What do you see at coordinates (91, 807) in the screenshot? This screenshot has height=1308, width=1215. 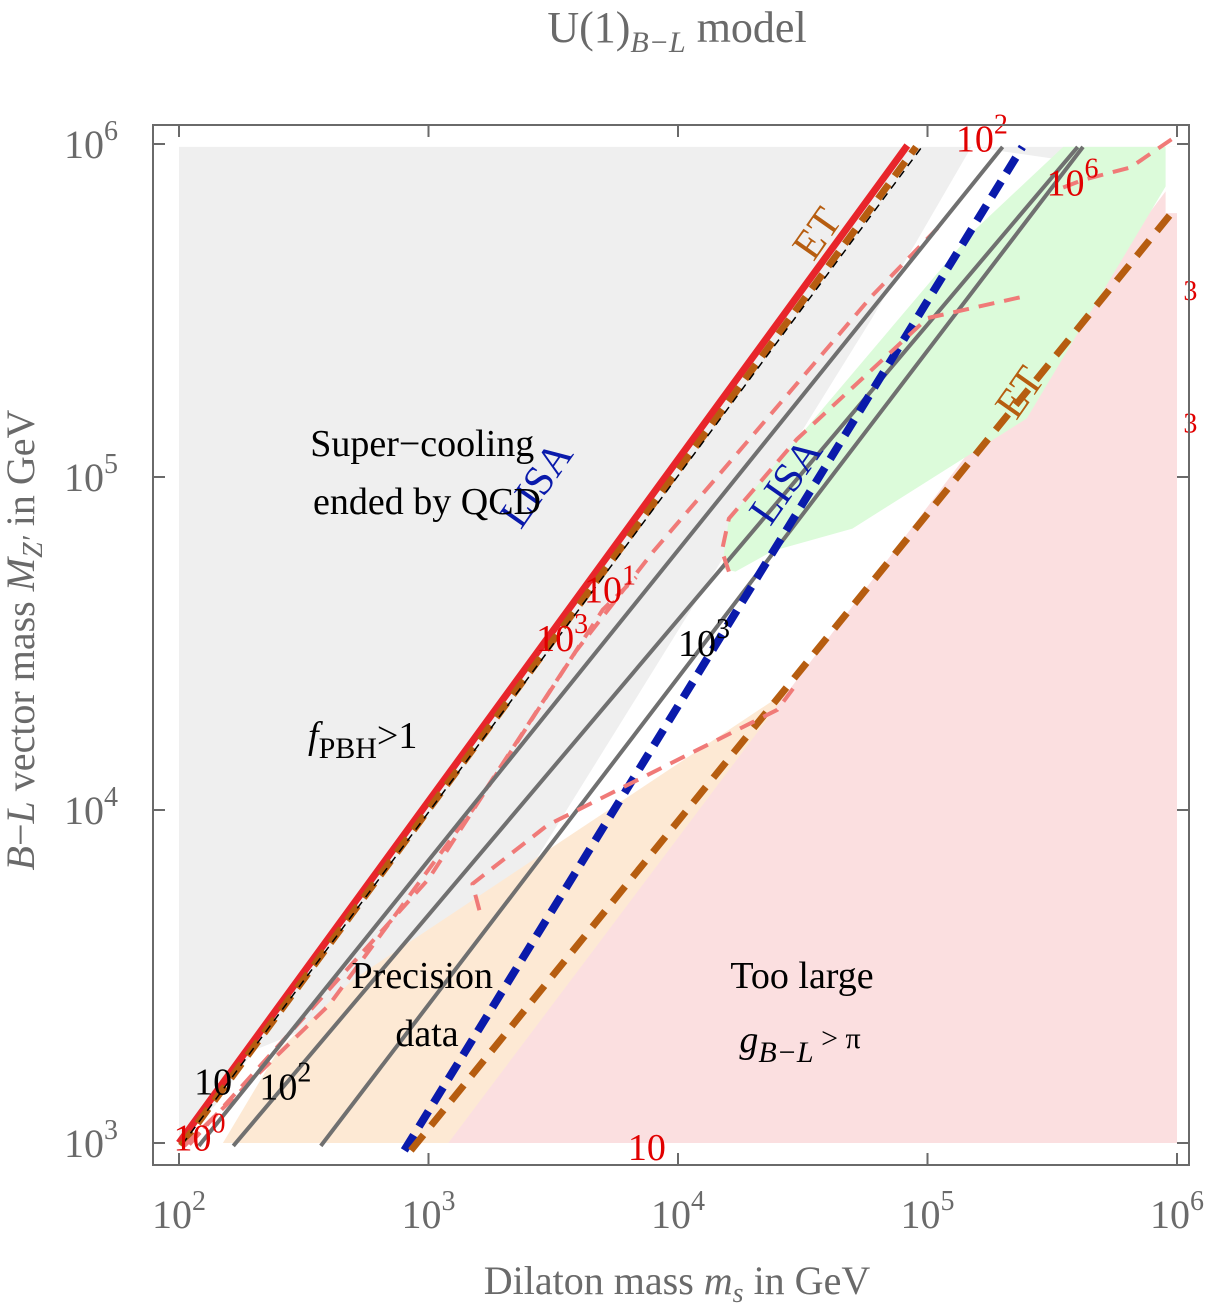 I see `y-tick-label-1: 10⁴` at bounding box center [91, 807].